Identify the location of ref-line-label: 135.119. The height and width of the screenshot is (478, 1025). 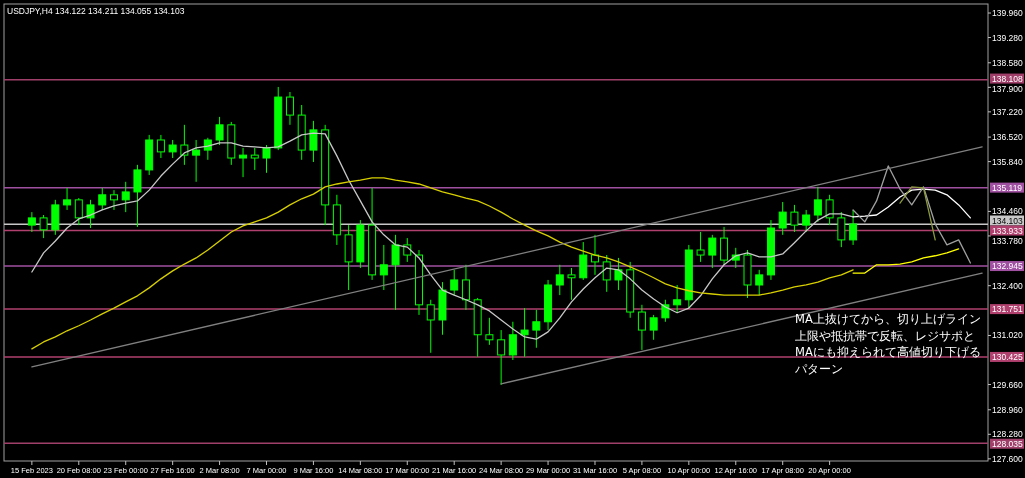
(1007, 187).